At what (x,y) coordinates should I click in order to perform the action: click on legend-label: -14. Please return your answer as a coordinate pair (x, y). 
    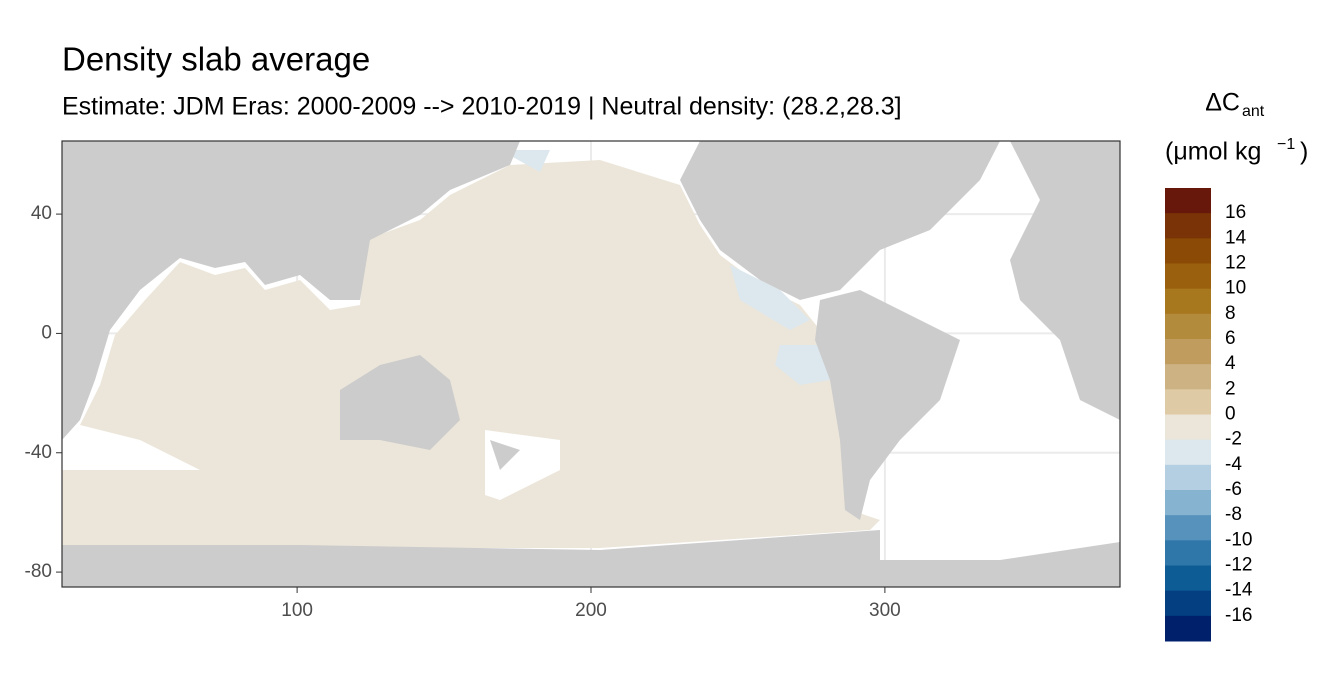
    Looking at the image, I should click on (1239, 590).